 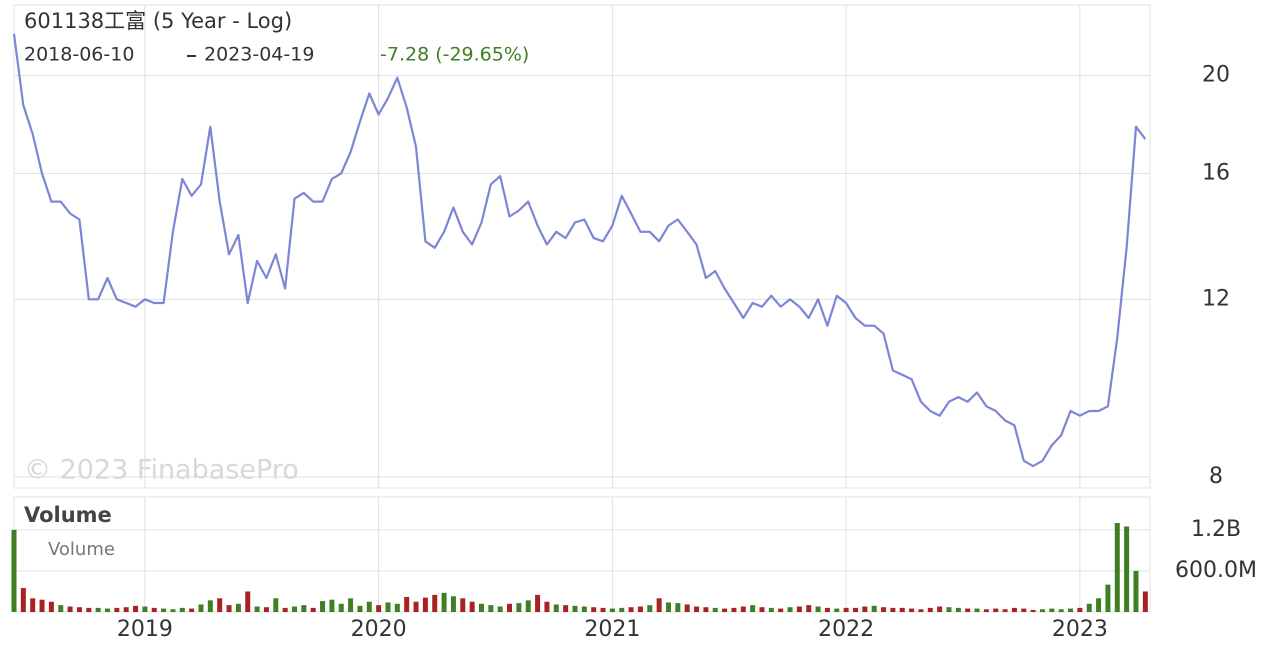 What do you see at coordinates (612, 629) in the screenshot?
I see `x-tick-label: 2021` at bounding box center [612, 629].